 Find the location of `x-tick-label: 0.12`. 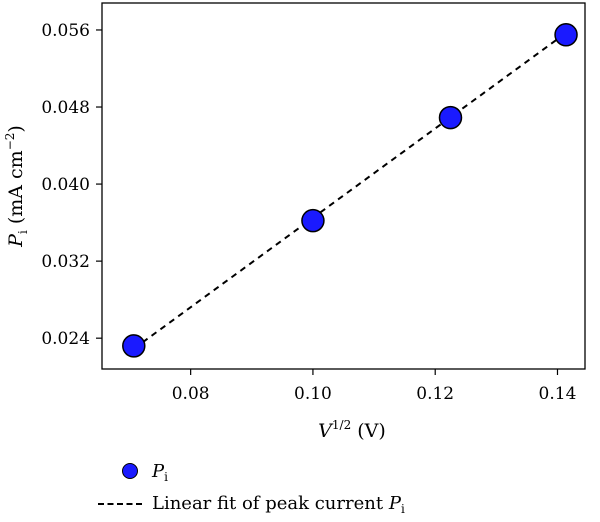

x-tick-label: 0.12 is located at coordinates (435, 394).